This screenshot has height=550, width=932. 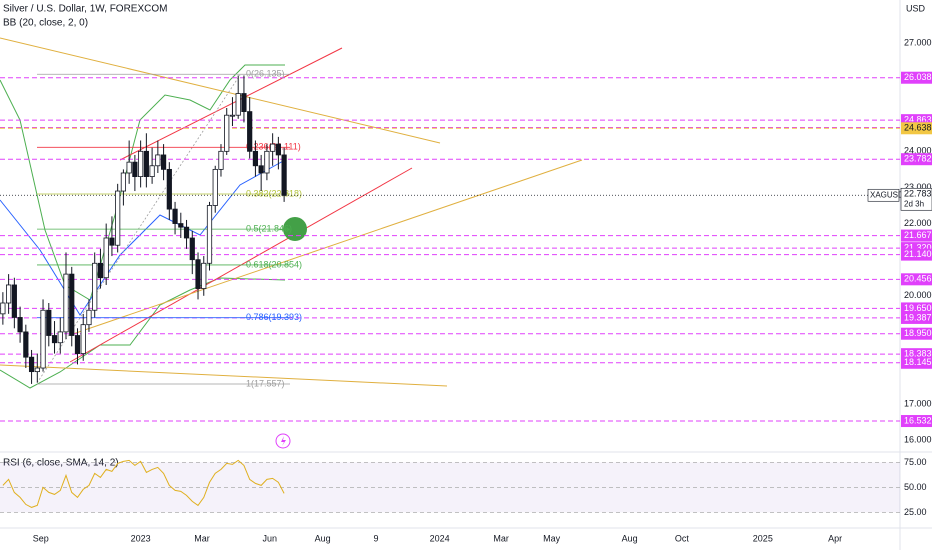 I want to click on level-label: 20.456, so click(x=918, y=279).